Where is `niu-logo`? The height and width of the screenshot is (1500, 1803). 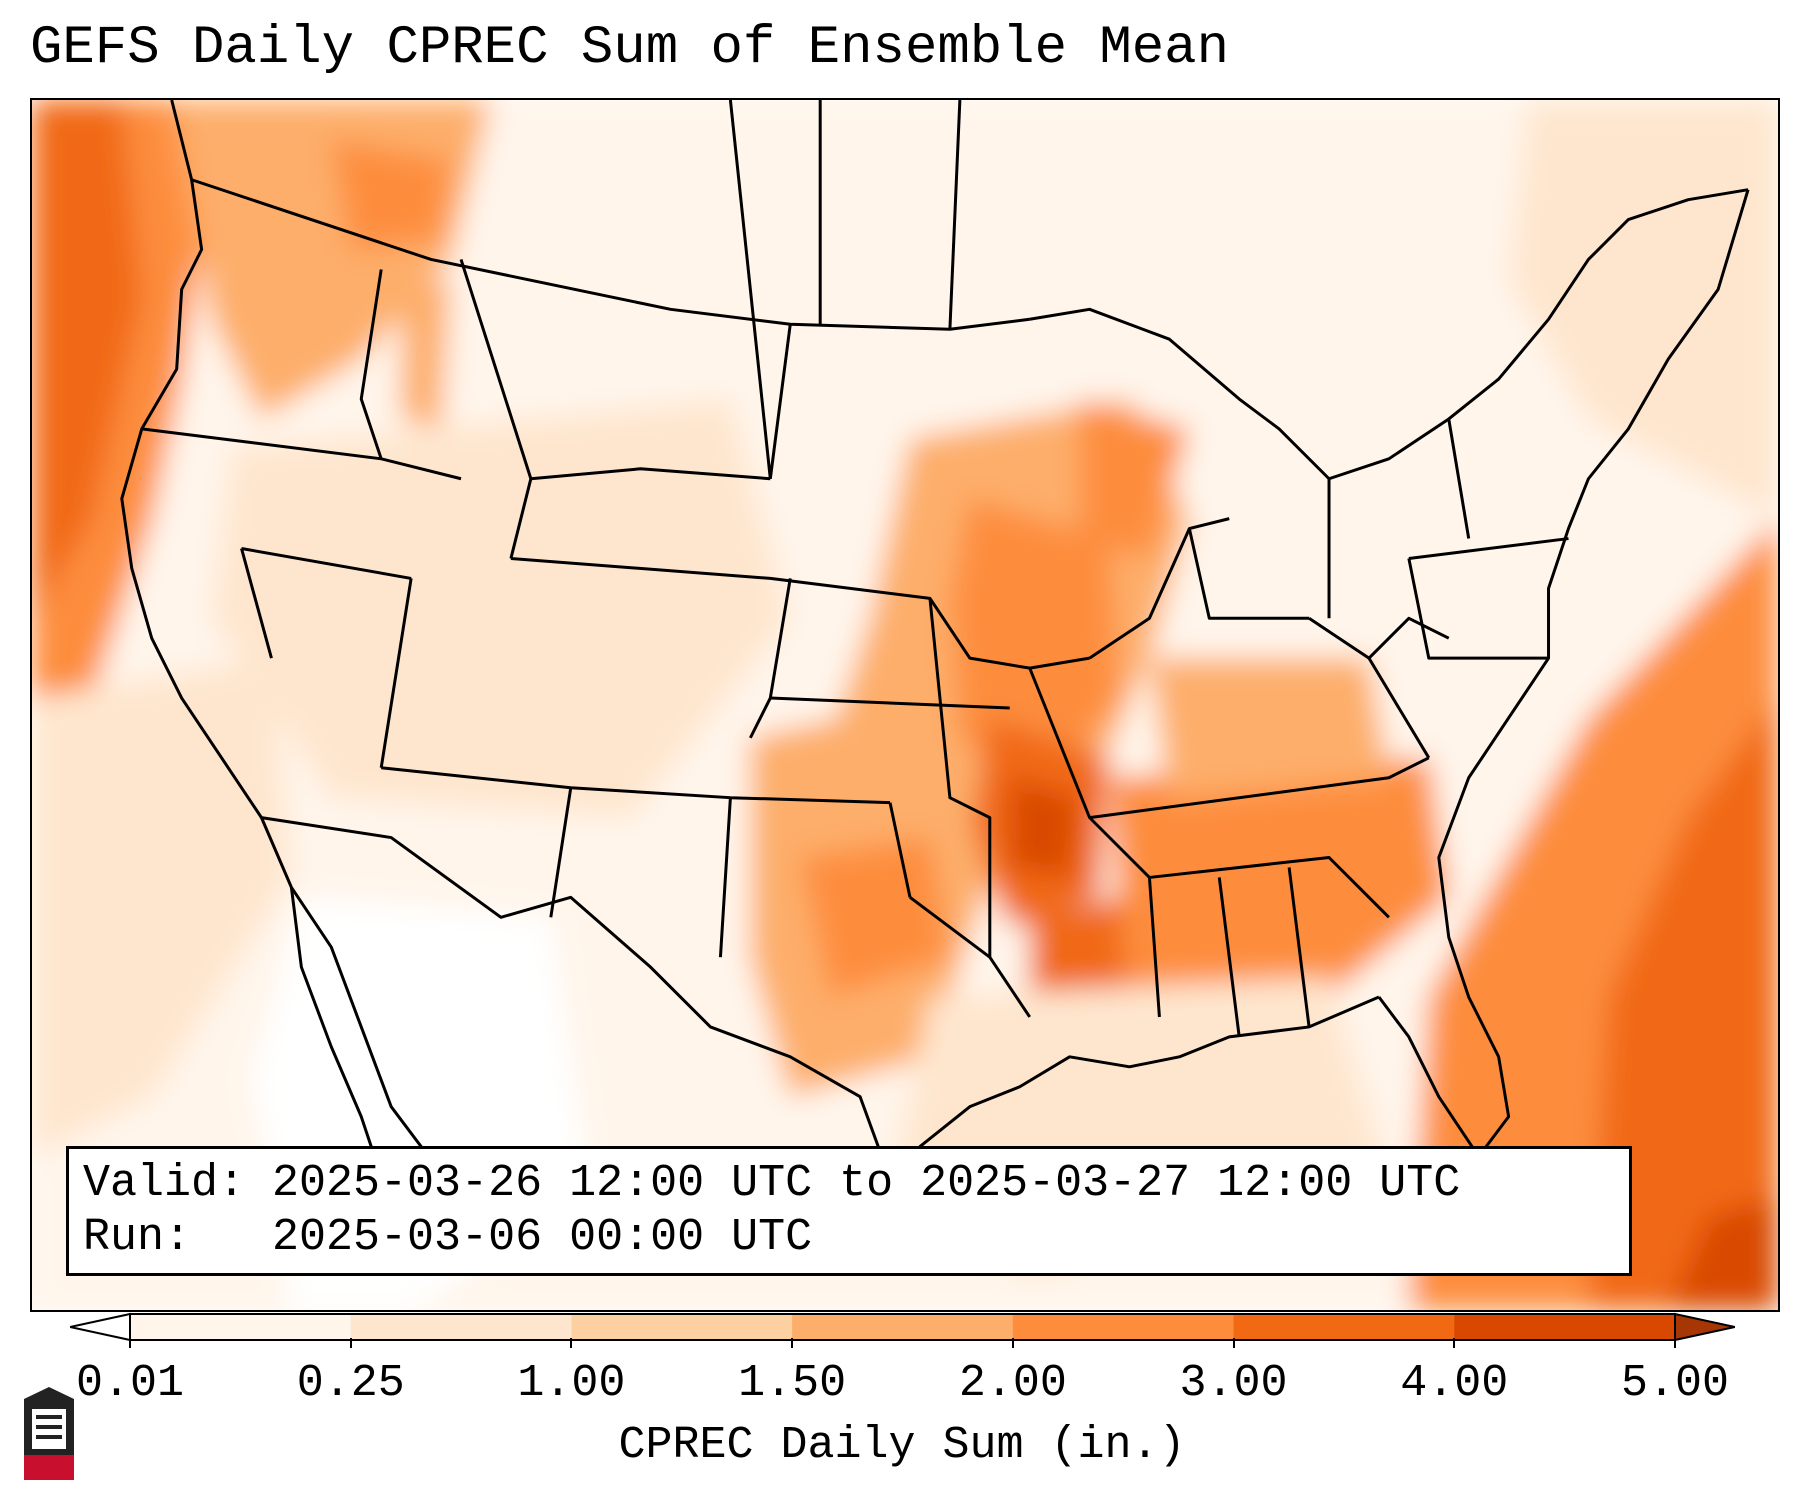
niu-logo is located at coordinates (49, 1433).